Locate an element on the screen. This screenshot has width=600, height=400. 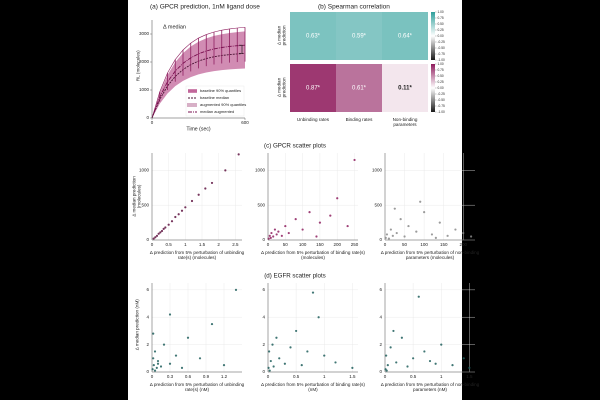
column-label: Binding rates is located at coordinates (359, 119).